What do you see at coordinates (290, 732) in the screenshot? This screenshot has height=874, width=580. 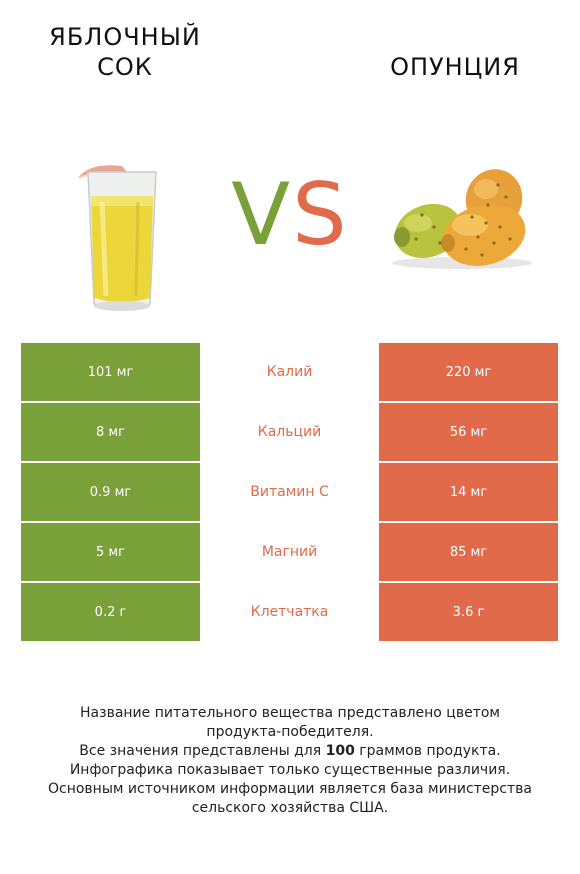 I see `footnote-line: продукта-победителя.` at bounding box center [290, 732].